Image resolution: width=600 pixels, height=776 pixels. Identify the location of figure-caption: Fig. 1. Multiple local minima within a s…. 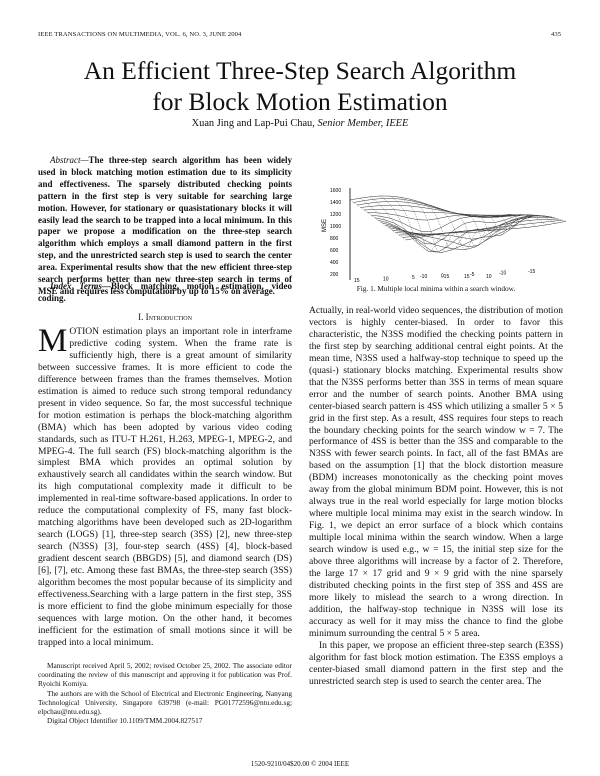
(436, 288).